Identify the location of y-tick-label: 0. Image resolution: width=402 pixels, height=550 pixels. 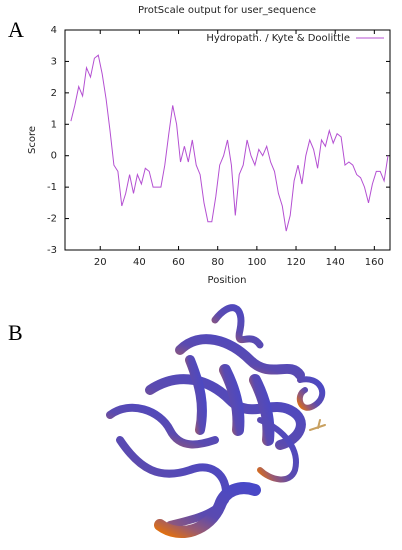
(54, 156).